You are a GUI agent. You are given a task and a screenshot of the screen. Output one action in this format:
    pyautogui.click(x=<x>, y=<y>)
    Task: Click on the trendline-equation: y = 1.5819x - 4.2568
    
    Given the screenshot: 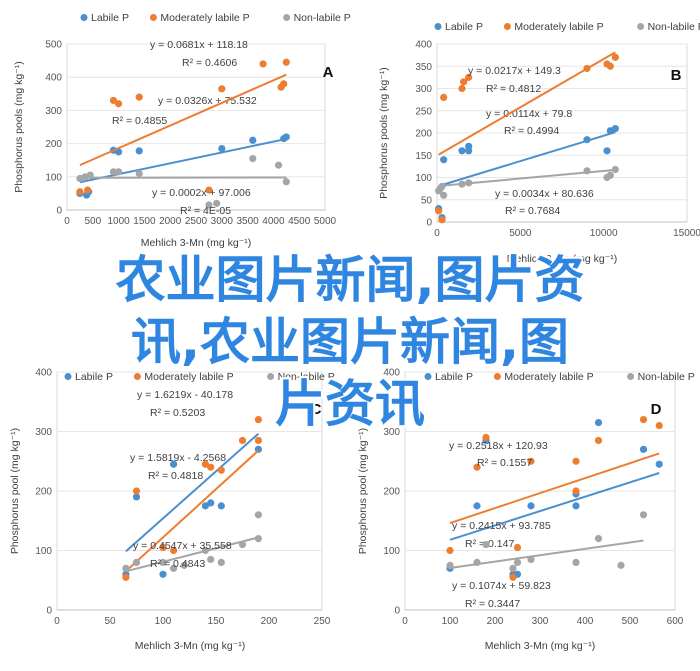 What is the action you would take?
    pyautogui.click(x=178, y=458)
    